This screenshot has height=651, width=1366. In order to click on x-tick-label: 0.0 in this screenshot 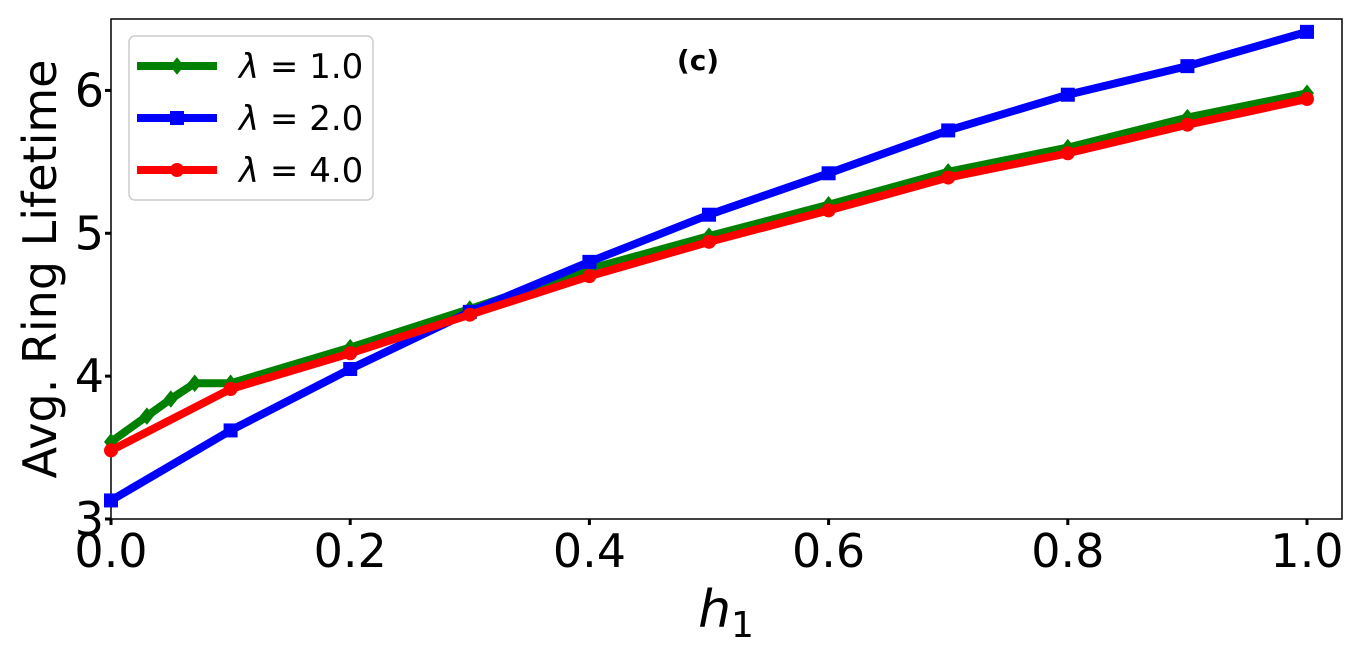, I will do `click(110, 551)`.